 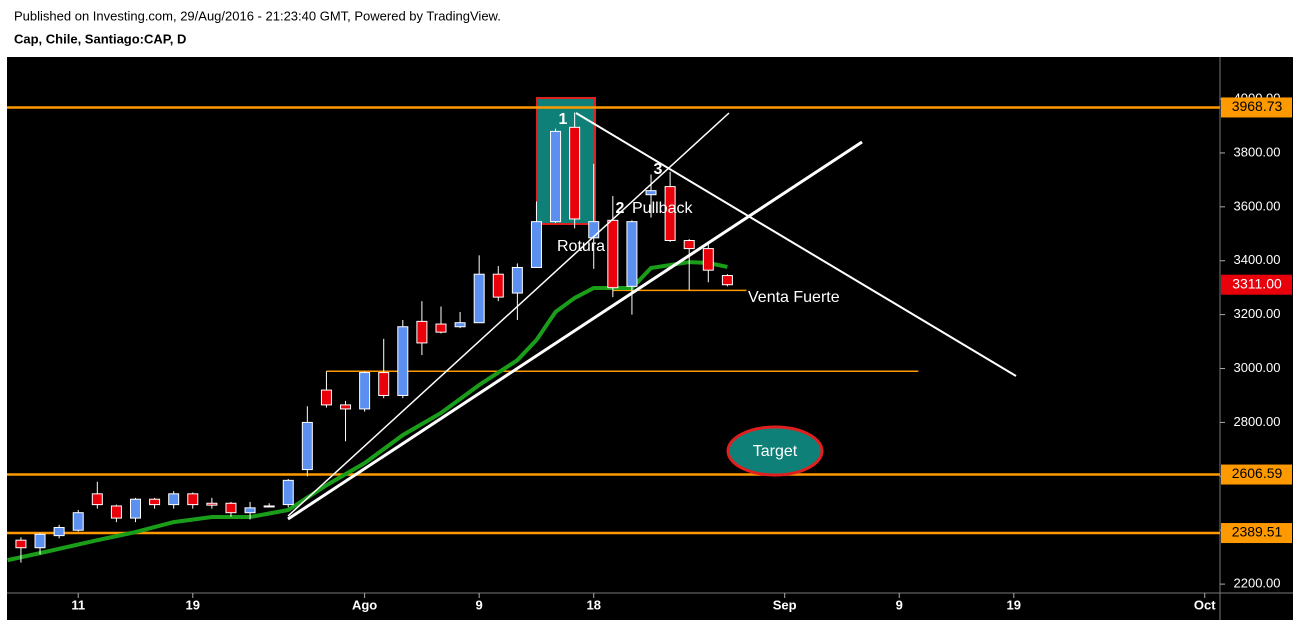 I want to click on annotation: Venta Fuerte, so click(x=794, y=297).